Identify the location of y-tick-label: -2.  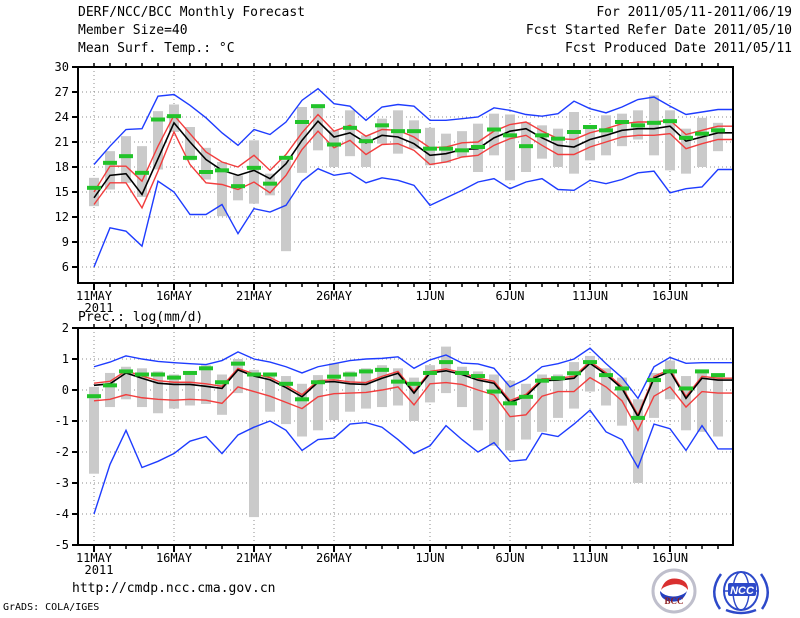
(62, 452).